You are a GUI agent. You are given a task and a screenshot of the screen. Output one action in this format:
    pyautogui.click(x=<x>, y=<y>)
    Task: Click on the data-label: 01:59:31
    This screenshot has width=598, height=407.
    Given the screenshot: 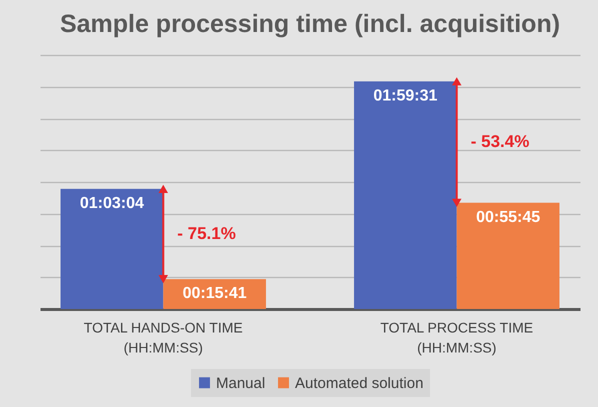 What is the action you would take?
    pyautogui.click(x=405, y=95)
    